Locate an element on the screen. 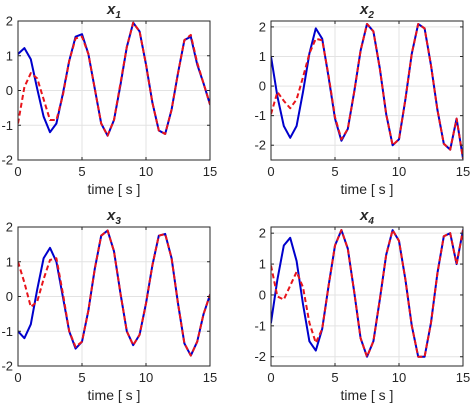 The width and height of the screenshot is (474, 405). chart-title: x1 is located at coordinates (113, 11).